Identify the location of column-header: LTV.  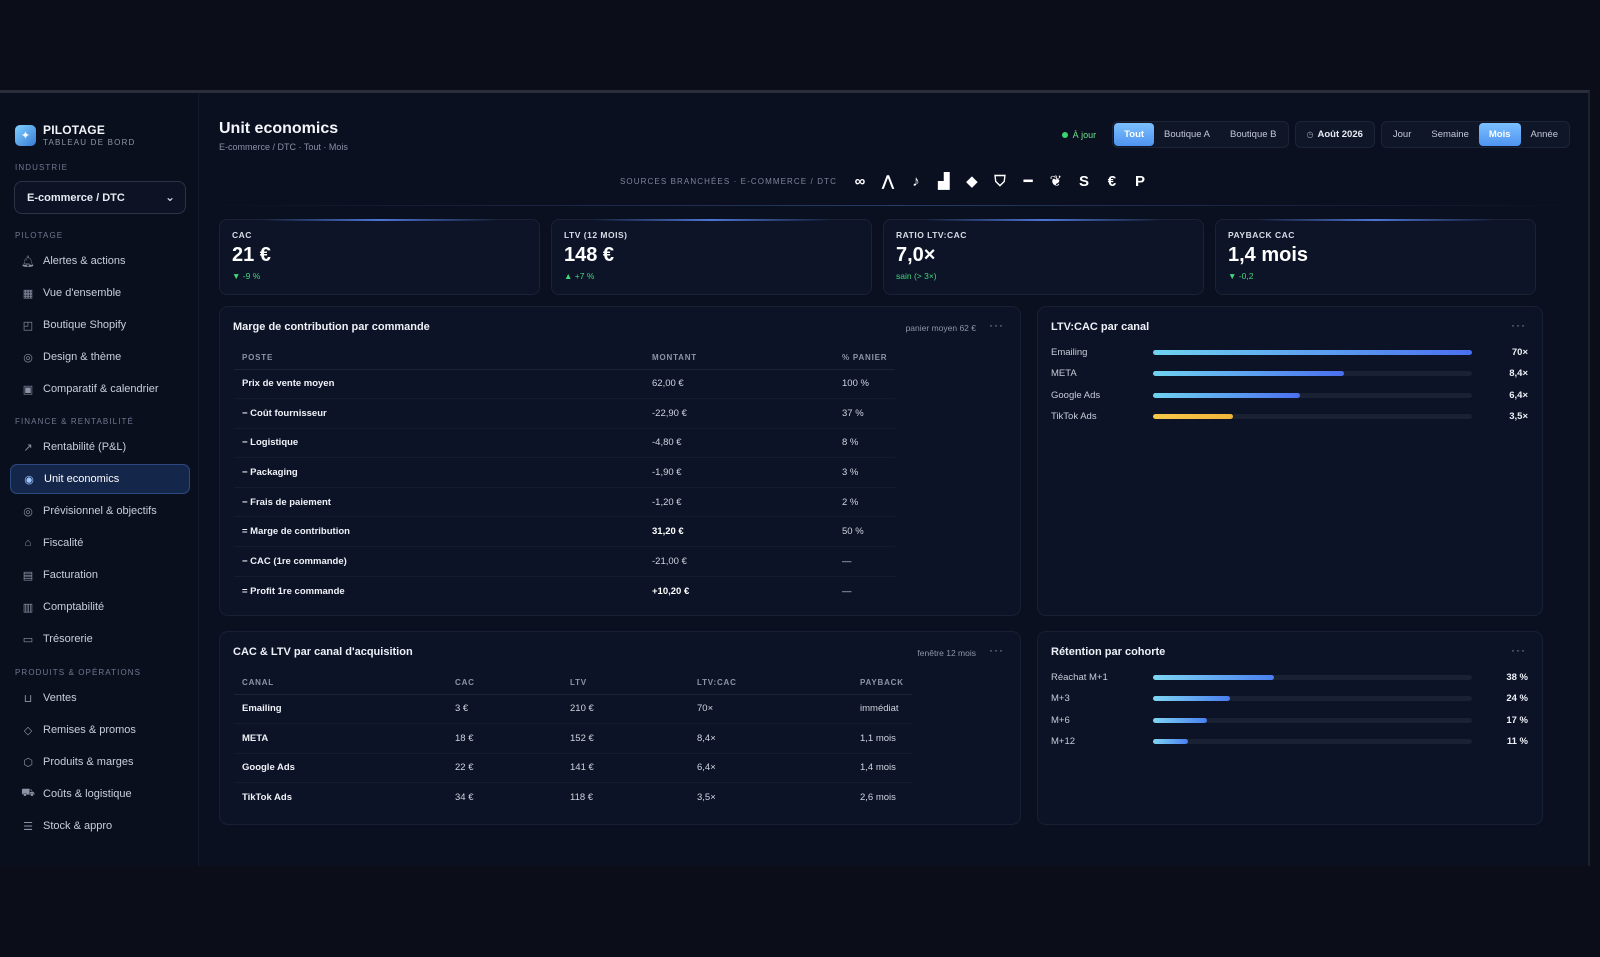
(625, 683).